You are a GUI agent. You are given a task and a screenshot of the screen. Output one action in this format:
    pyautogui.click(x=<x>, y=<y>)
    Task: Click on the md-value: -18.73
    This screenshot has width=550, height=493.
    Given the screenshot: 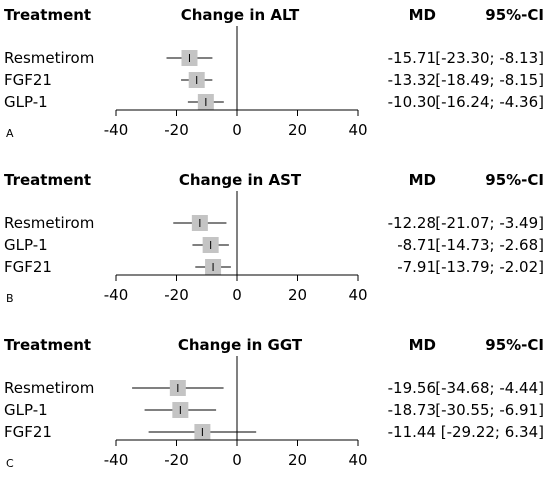 What is the action you would take?
    pyautogui.click(x=412, y=410)
    